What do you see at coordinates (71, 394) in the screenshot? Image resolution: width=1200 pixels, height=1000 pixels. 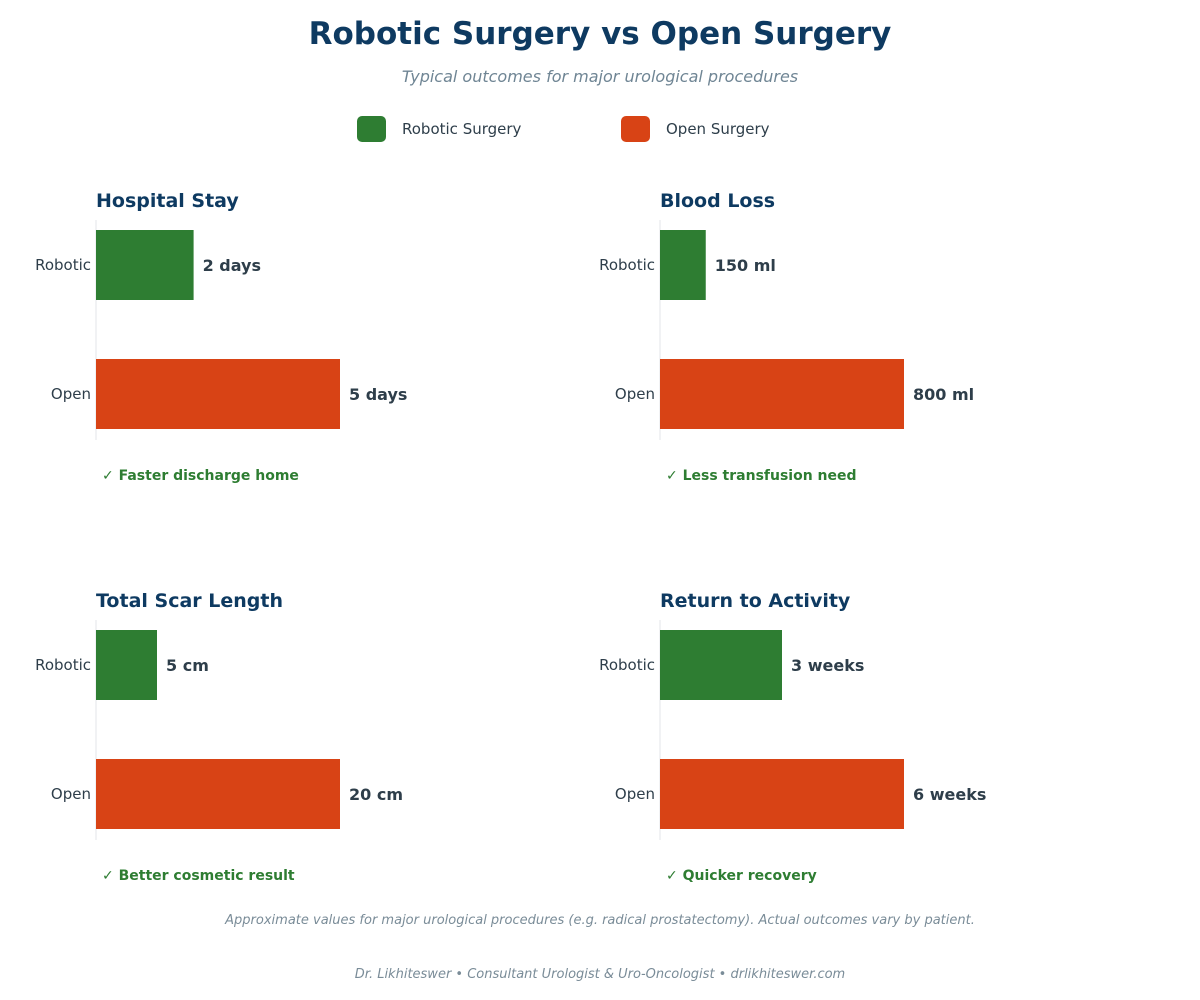 I see `category-label-hospital-stay-open: Open` at bounding box center [71, 394].